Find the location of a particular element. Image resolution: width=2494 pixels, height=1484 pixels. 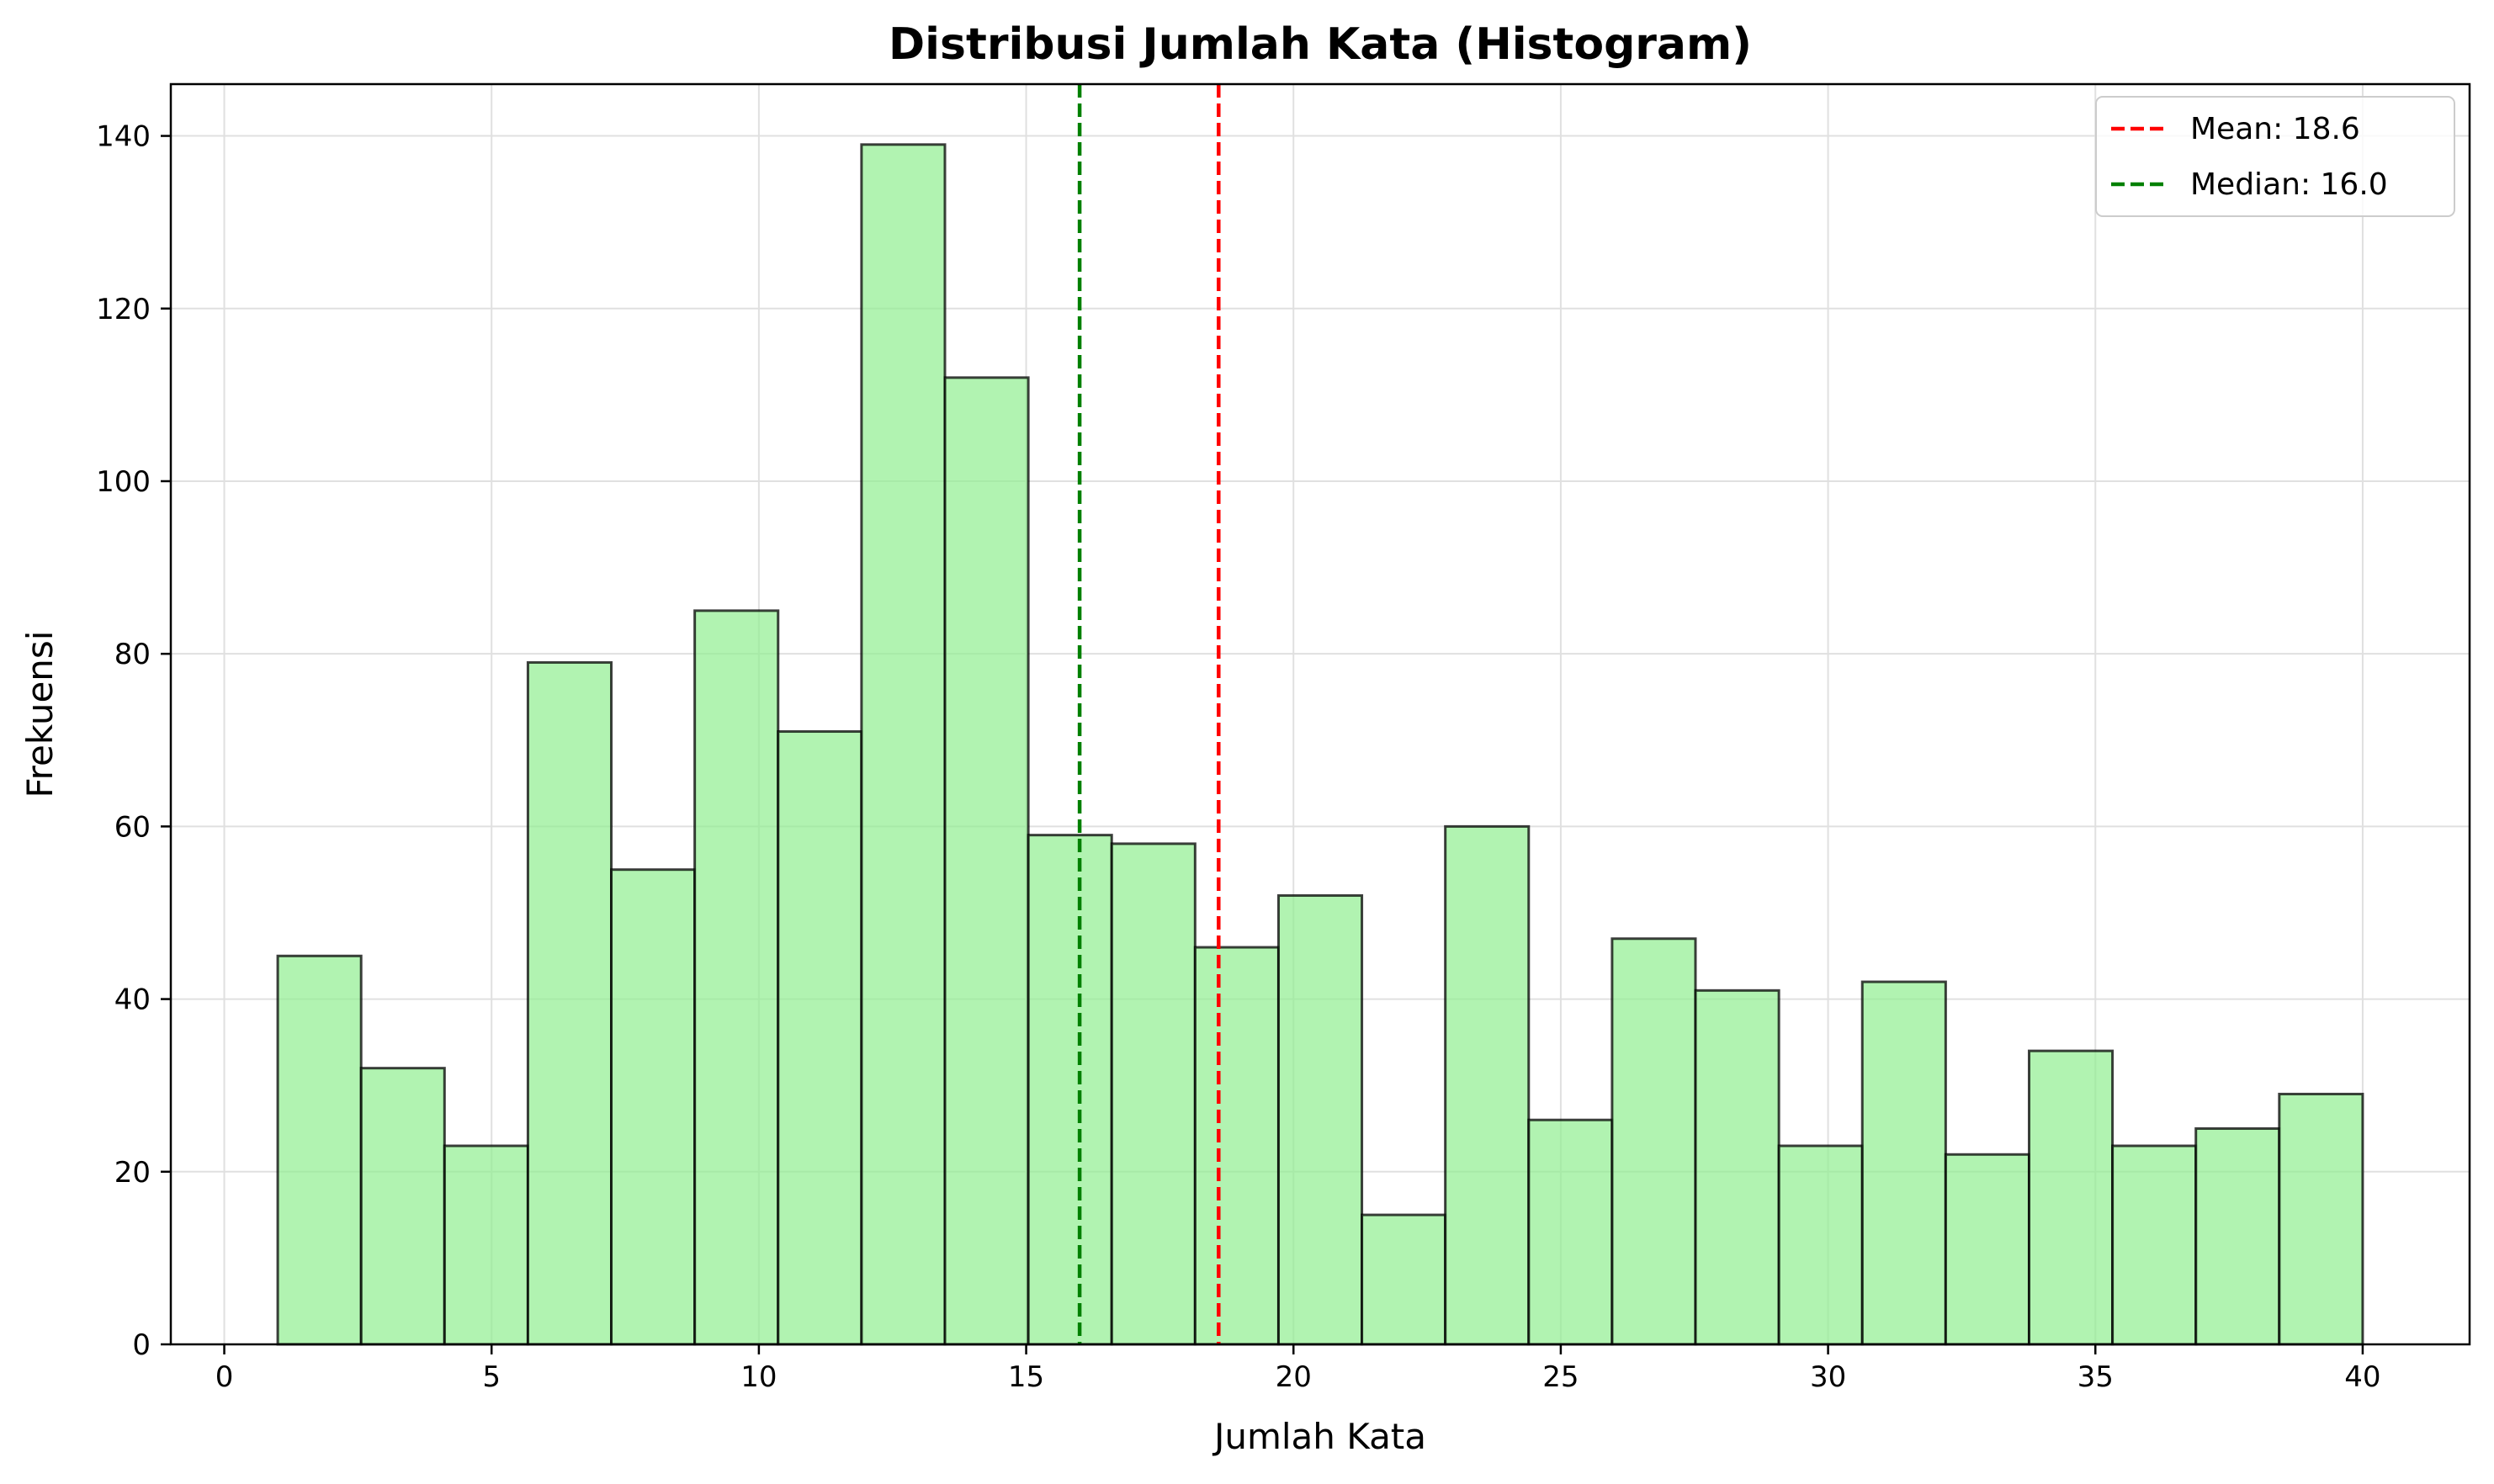

x-axis-title: Jumlah Kata is located at coordinates (1319, 1436).